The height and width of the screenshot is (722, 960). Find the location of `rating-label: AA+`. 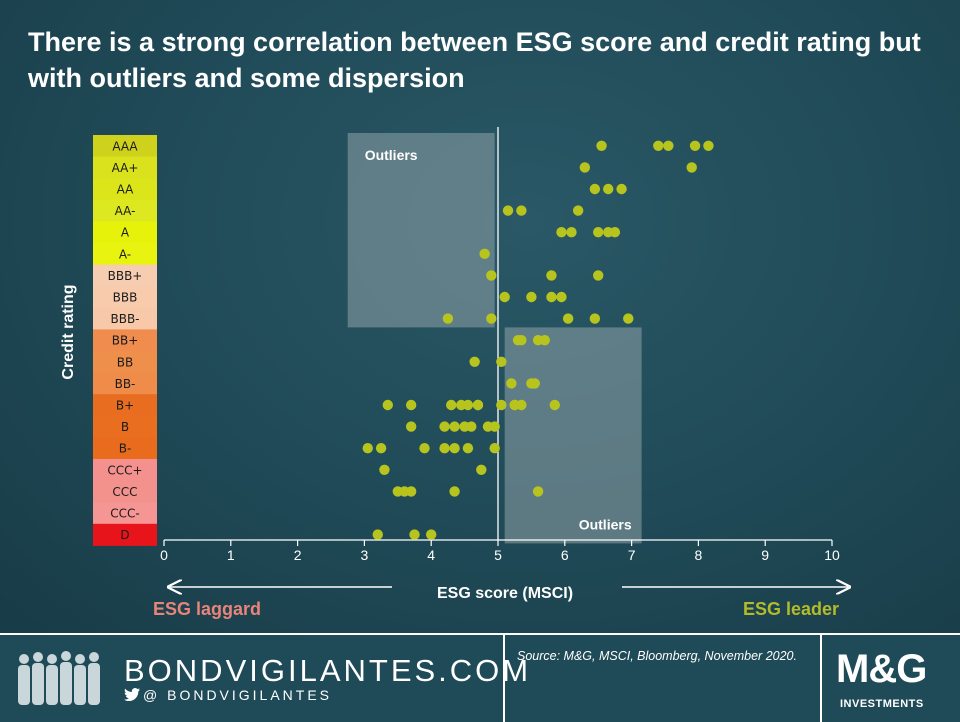

rating-label: AA+ is located at coordinates (125, 168).